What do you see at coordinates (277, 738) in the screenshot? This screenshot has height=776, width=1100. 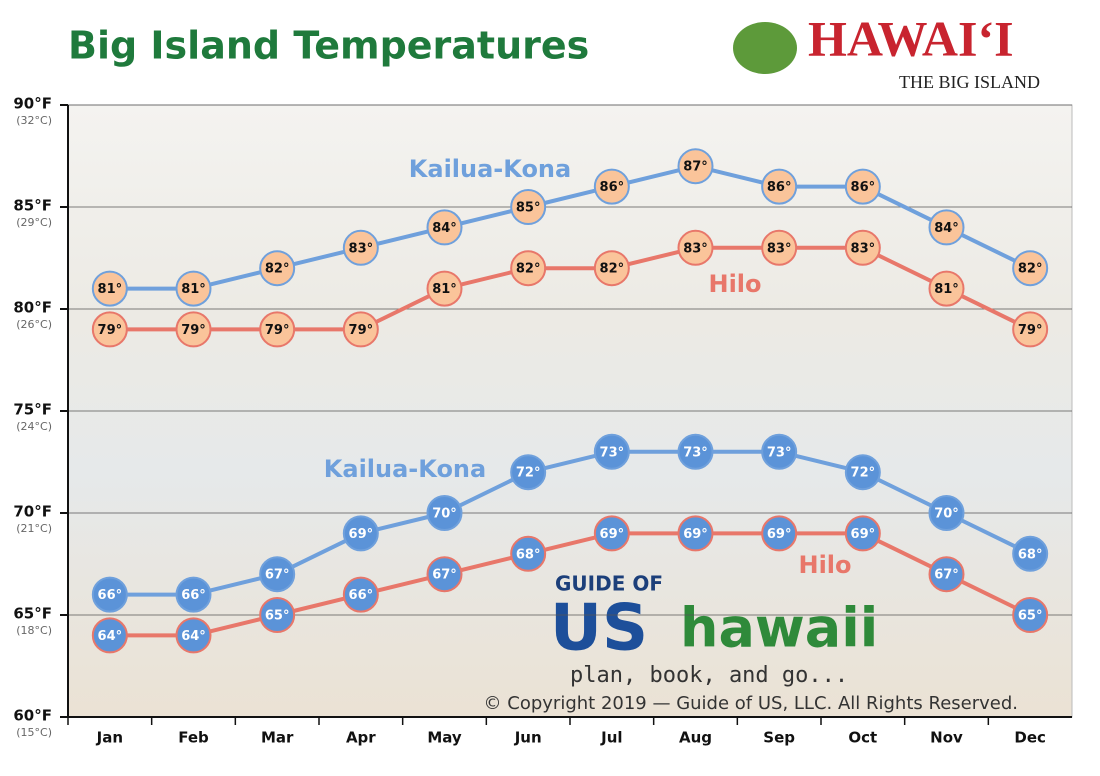 I see `x-tick-label: Mar` at bounding box center [277, 738].